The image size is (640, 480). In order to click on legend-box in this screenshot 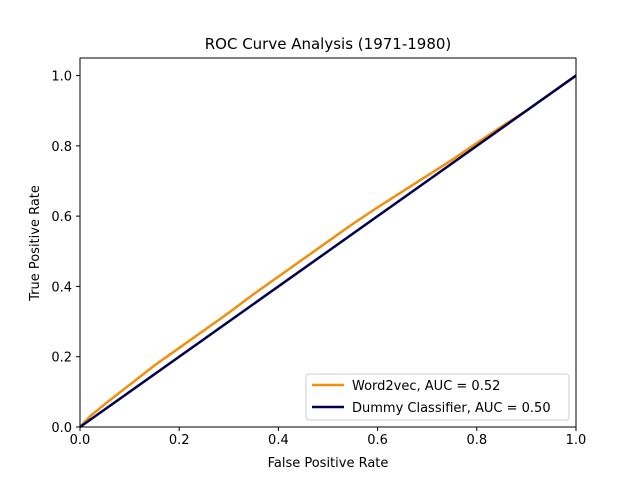, I will do `click(437, 397)`.